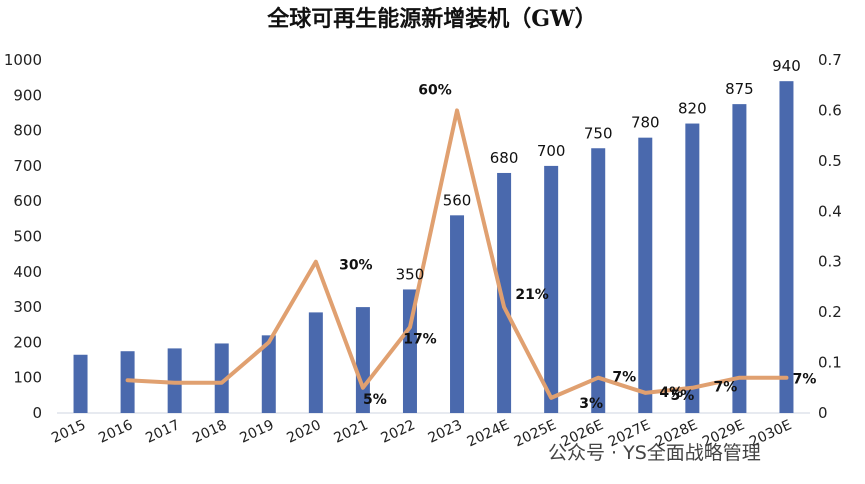 Image resolution: width=865 pixels, height=484 pixels. What do you see at coordinates (532, 295) in the screenshot?
I see `line-data-label: 21%` at bounding box center [532, 295].